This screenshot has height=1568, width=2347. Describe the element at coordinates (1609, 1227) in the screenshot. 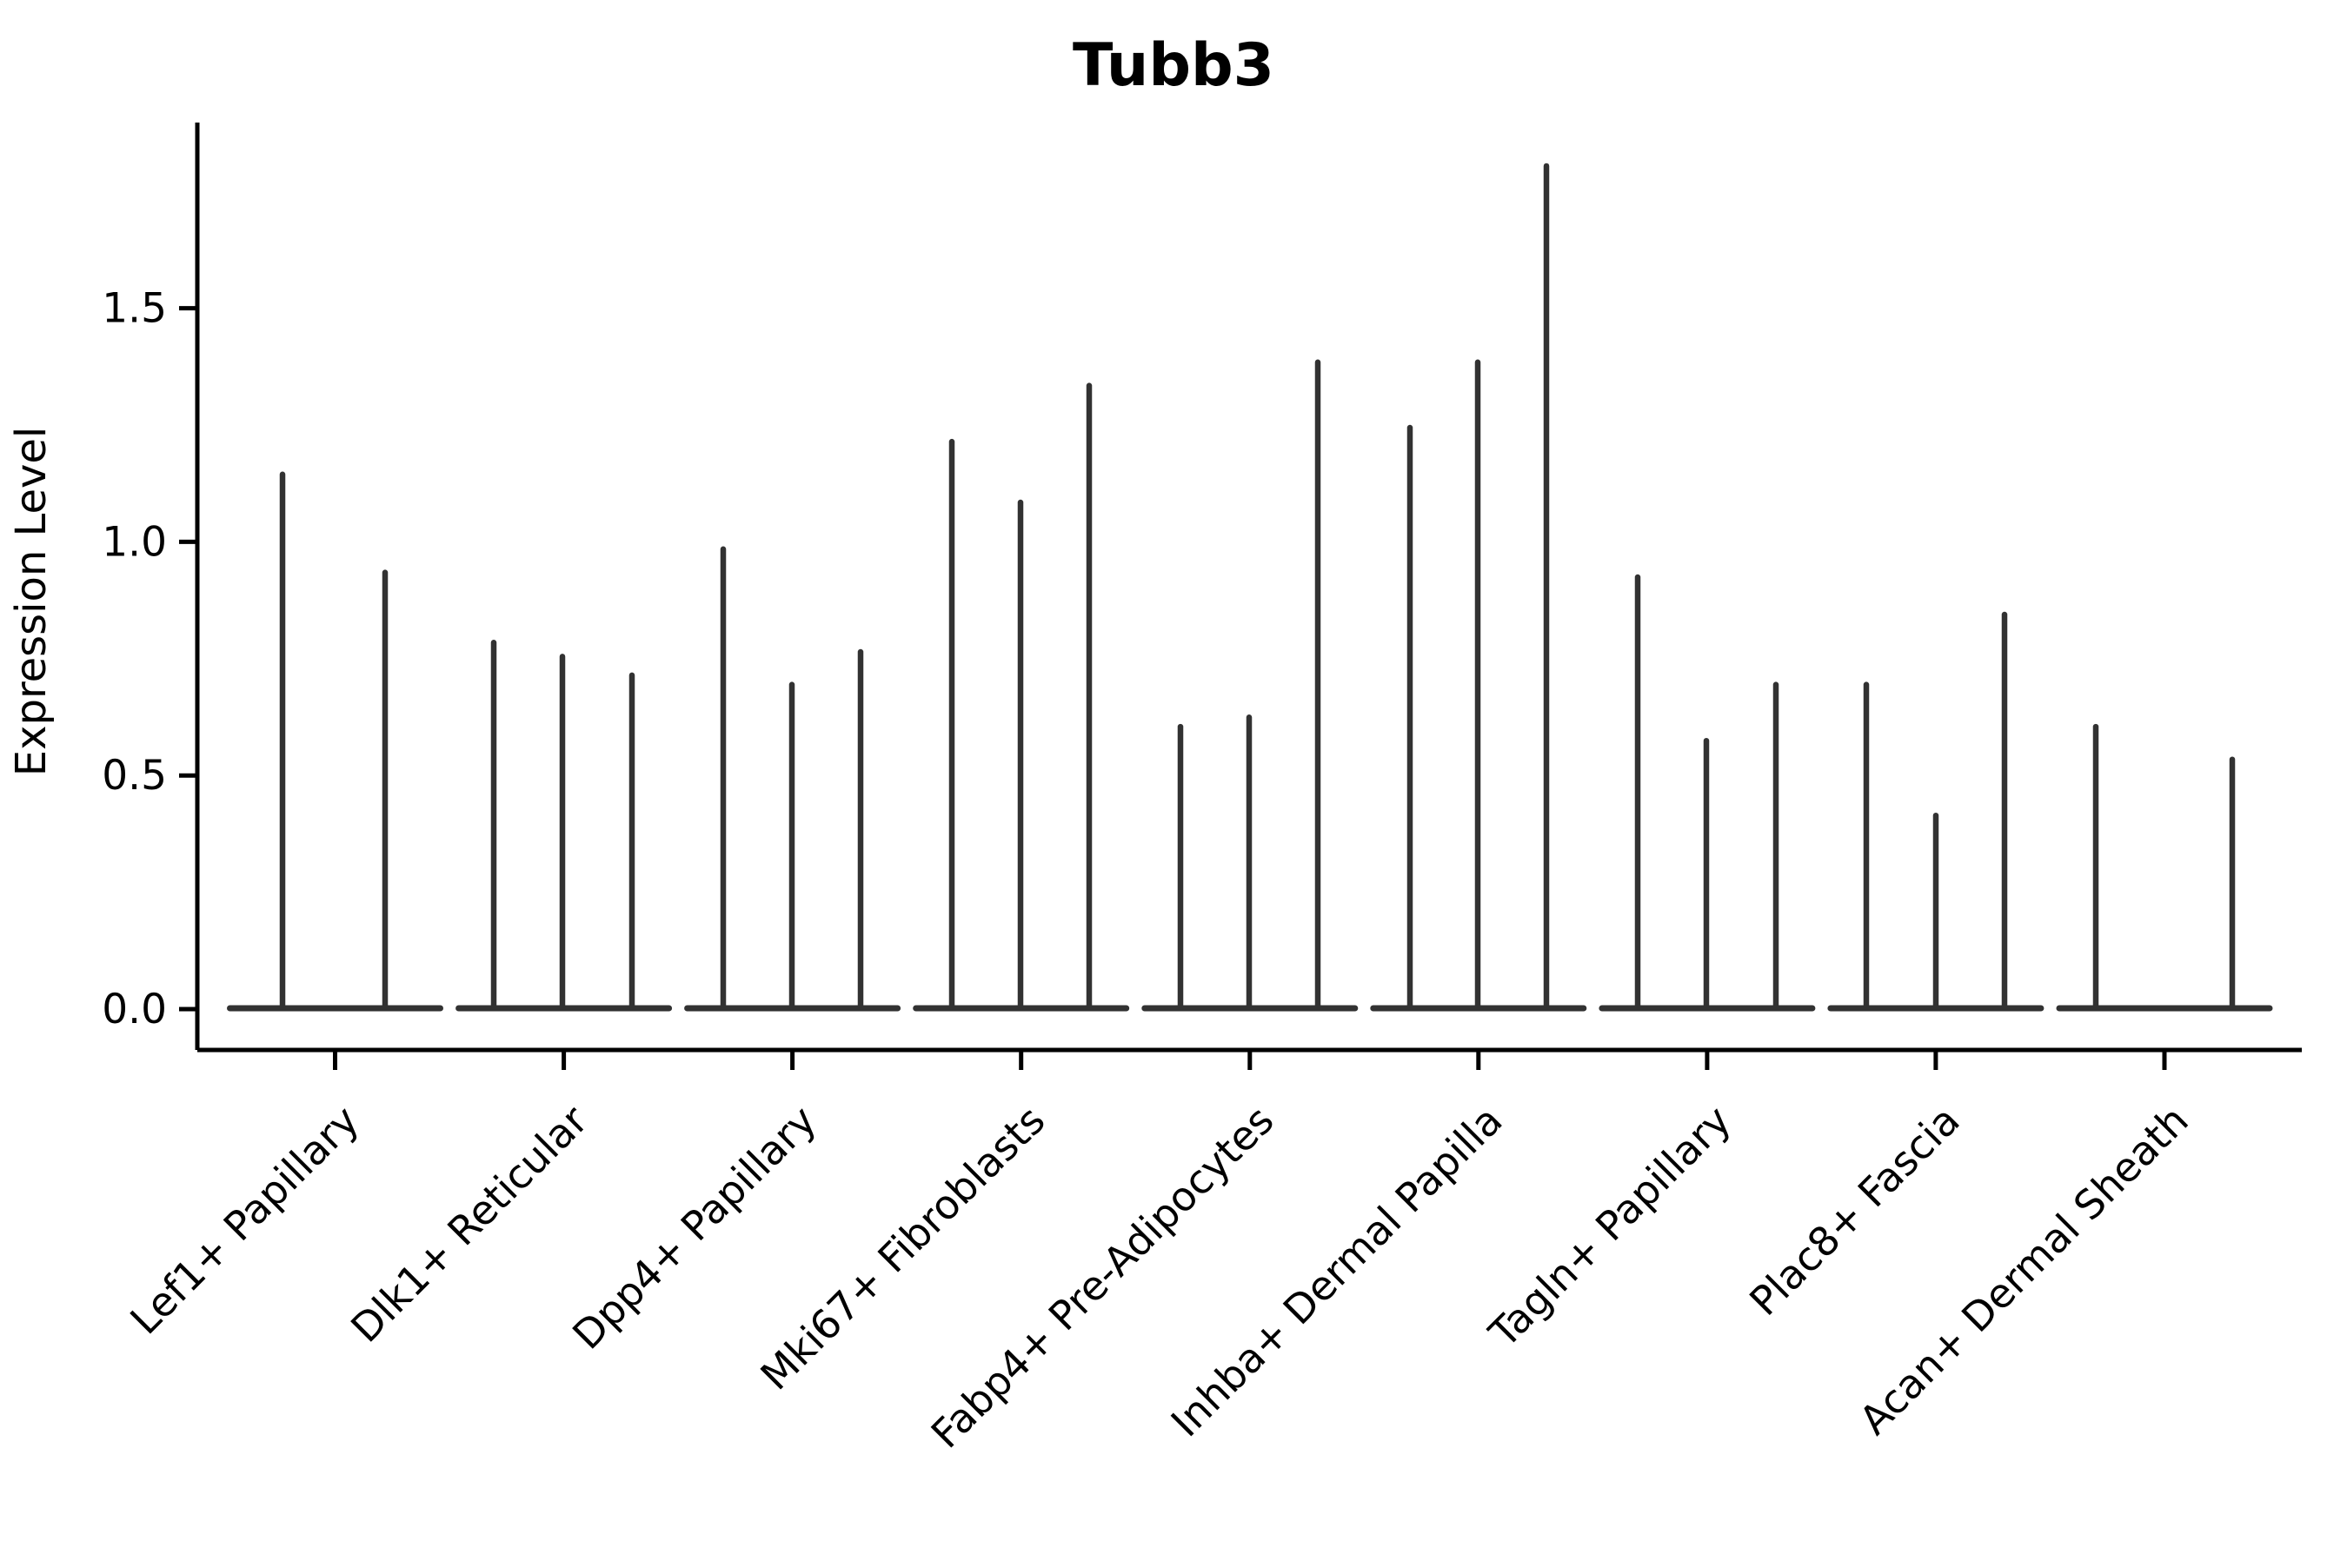

I see `x-tick-label: Tagln+ Papillary` at that location.